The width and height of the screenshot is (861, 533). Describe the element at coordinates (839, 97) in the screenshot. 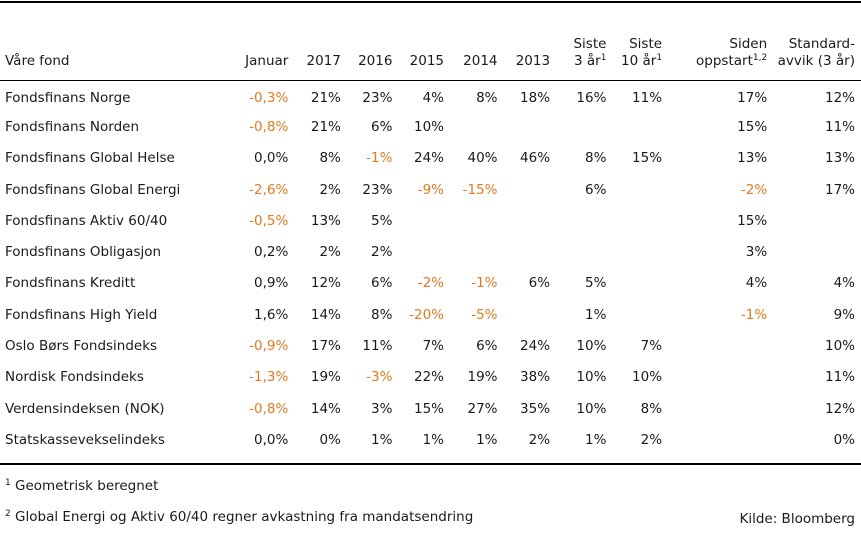

I see `cell-std-dev: 12%` at that location.